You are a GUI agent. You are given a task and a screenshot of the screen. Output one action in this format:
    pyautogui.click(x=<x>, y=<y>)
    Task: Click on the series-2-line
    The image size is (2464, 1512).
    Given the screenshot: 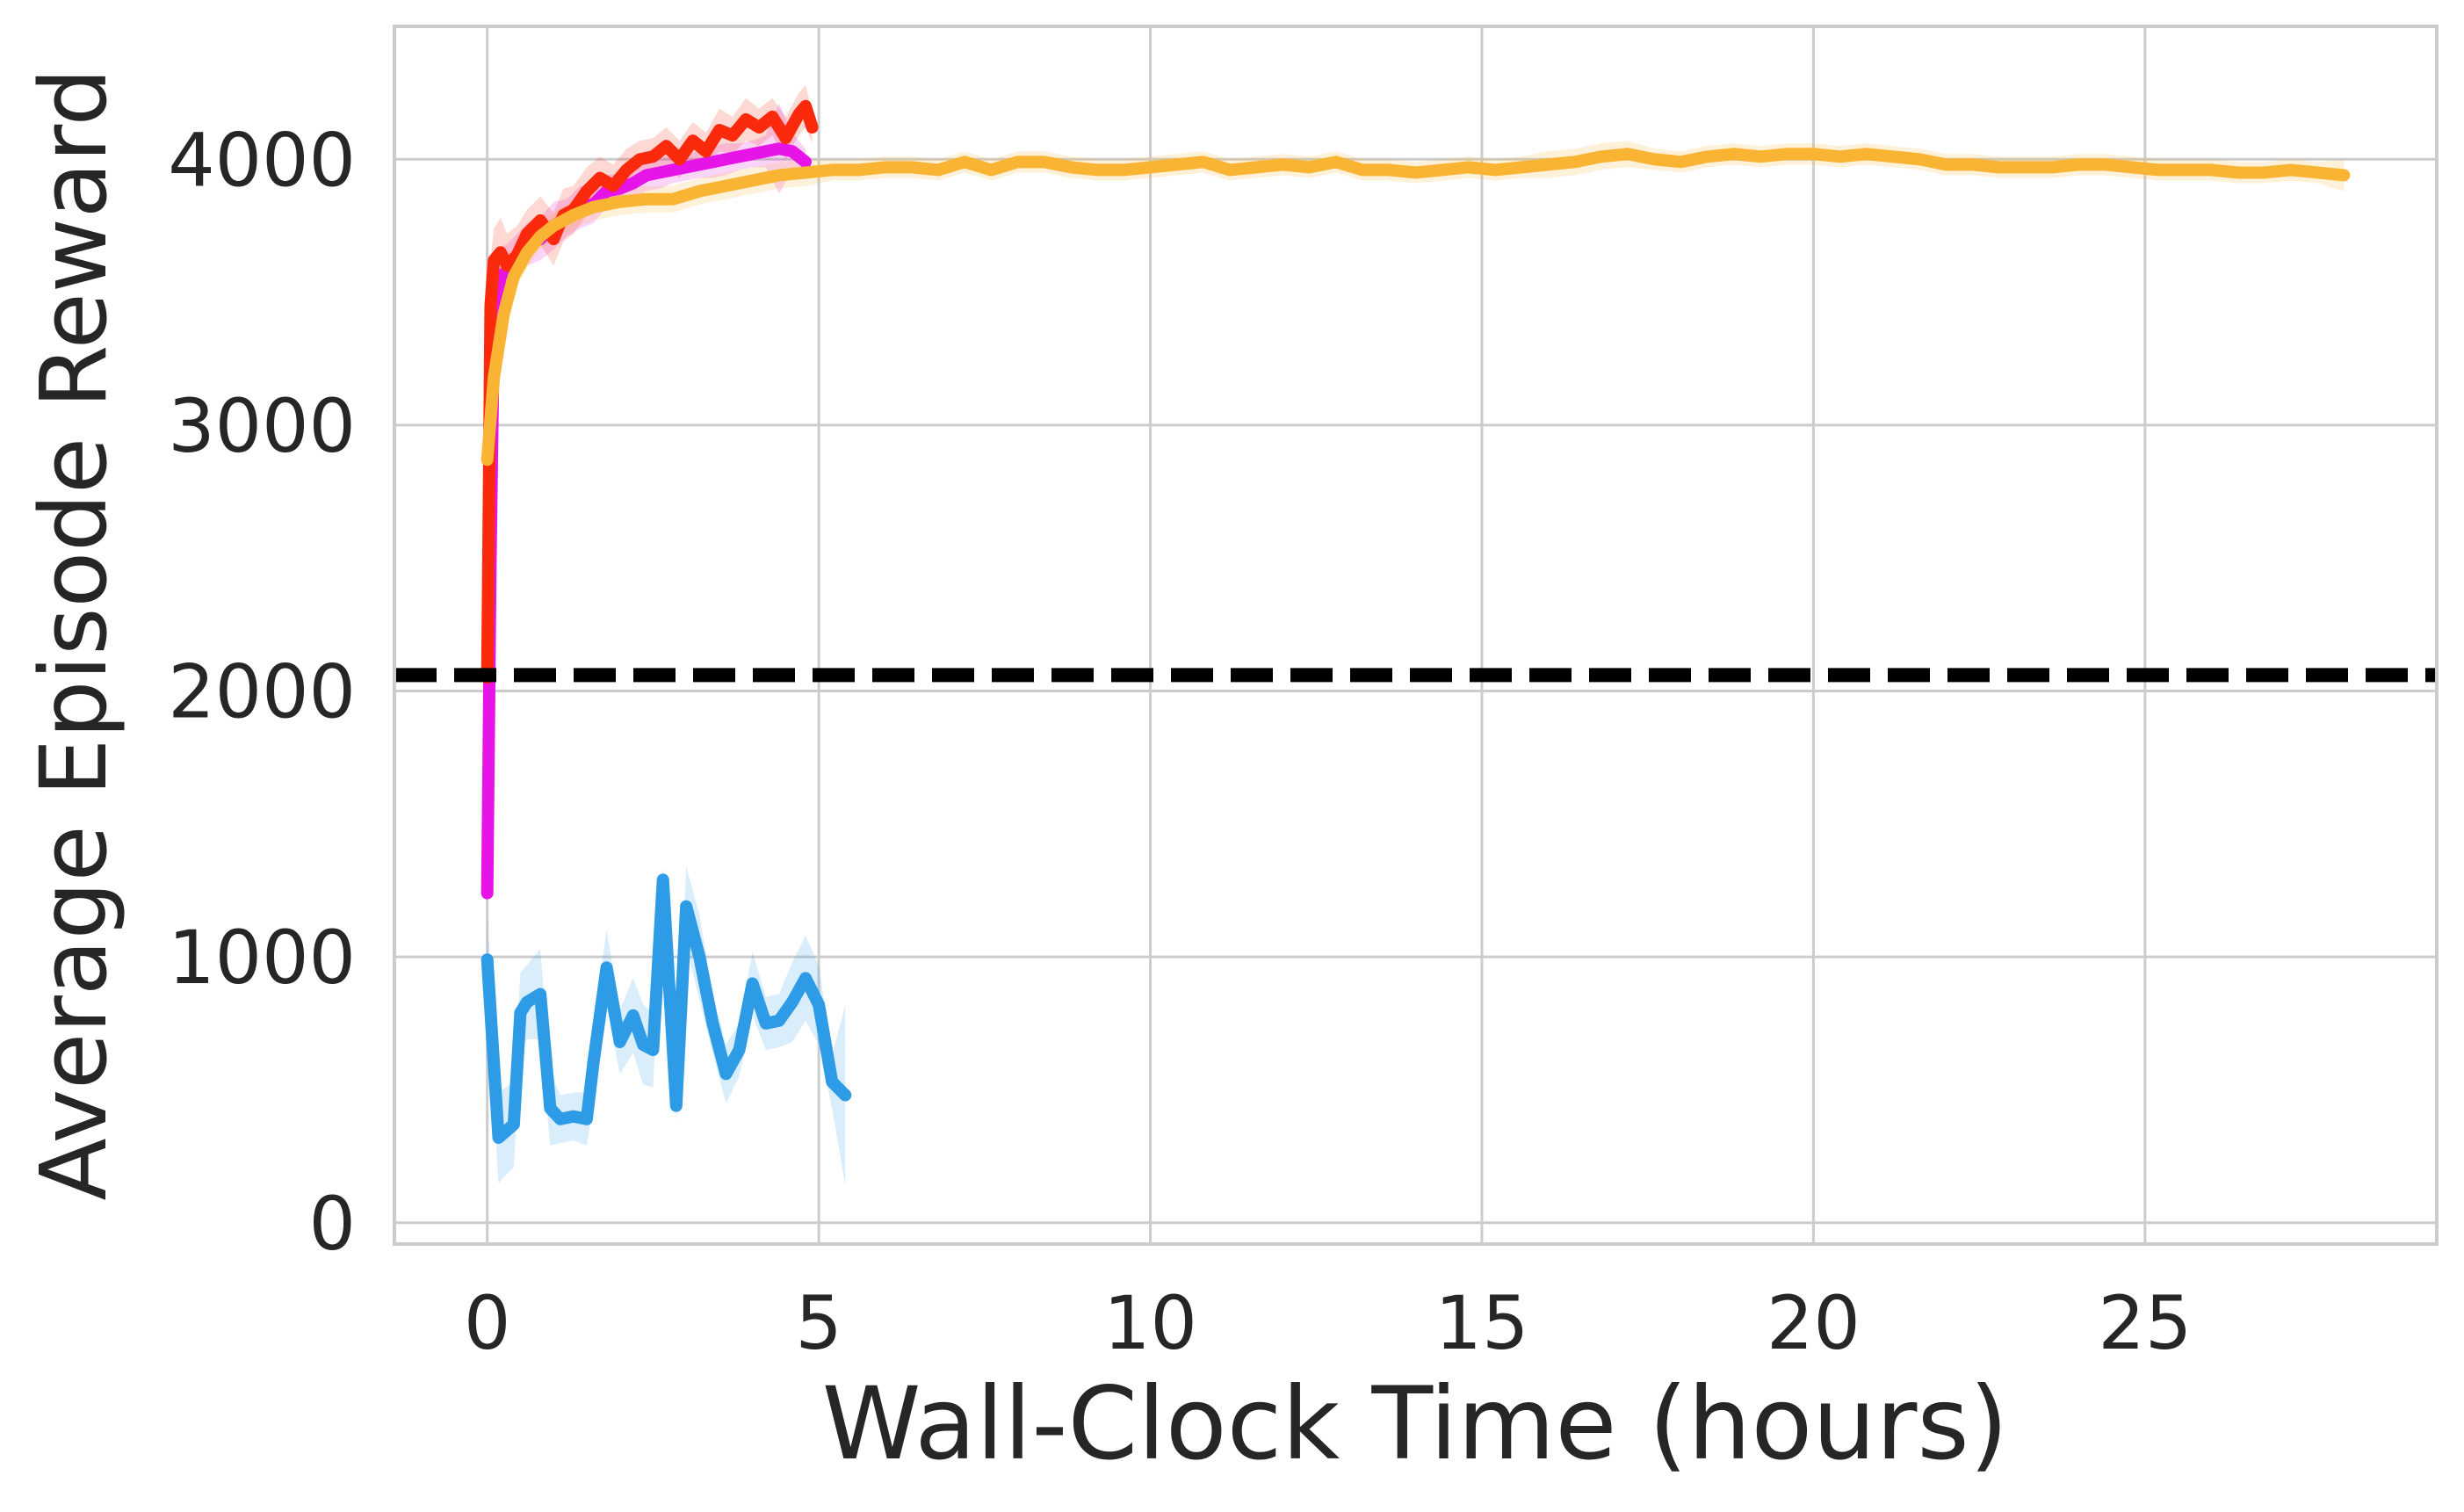 What is the action you would take?
    pyautogui.click(x=650, y=391)
    